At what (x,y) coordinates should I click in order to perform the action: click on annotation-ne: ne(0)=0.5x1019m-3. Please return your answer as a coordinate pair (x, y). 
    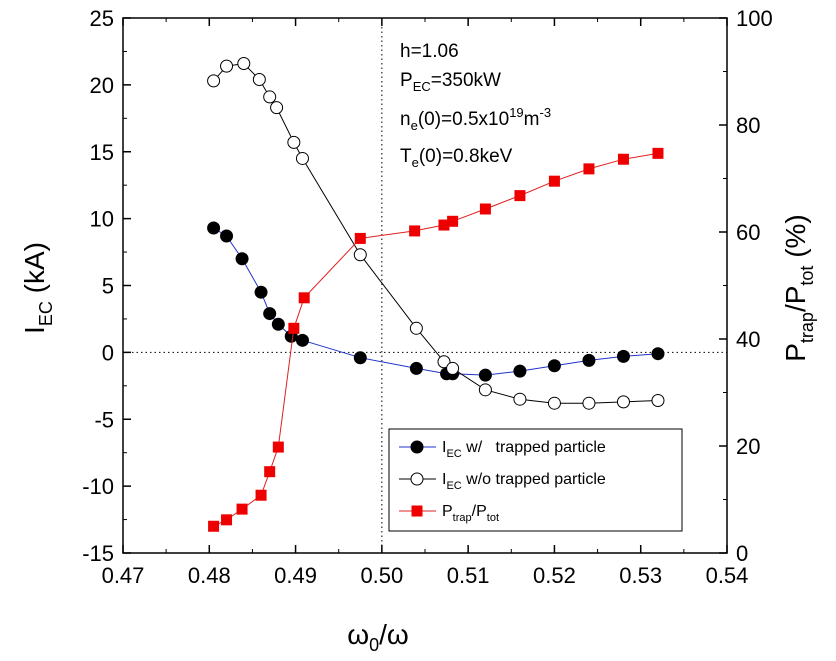
    Looking at the image, I should click on (475, 119).